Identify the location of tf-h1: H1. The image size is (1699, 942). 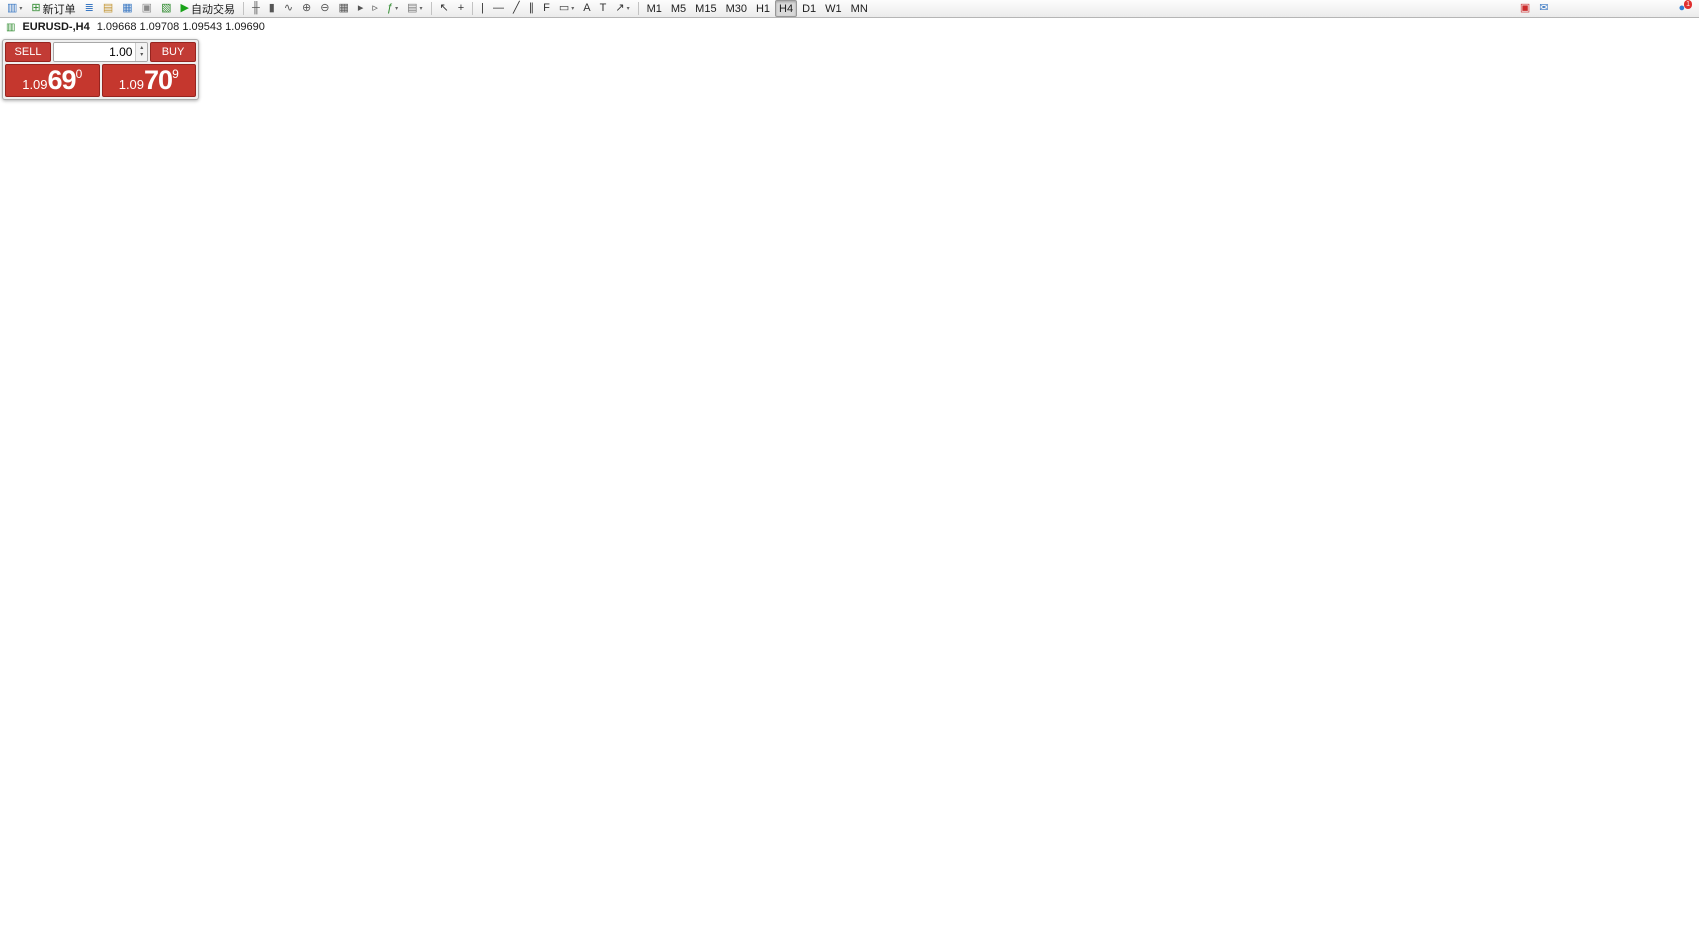
(763, 8).